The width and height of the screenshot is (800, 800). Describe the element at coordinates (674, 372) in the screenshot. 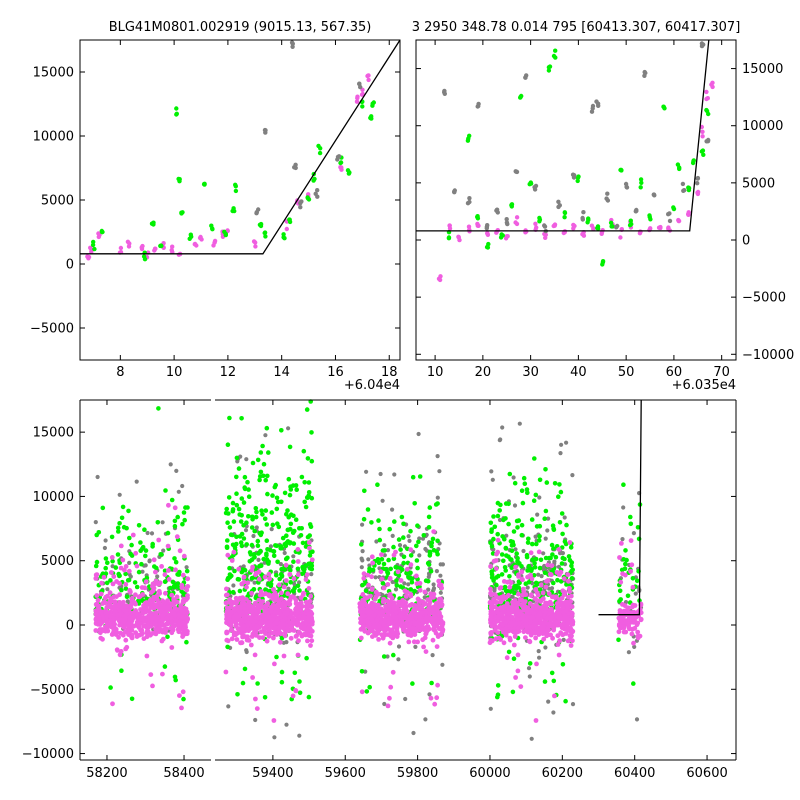

I see `x-tick-label: 60` at that location.